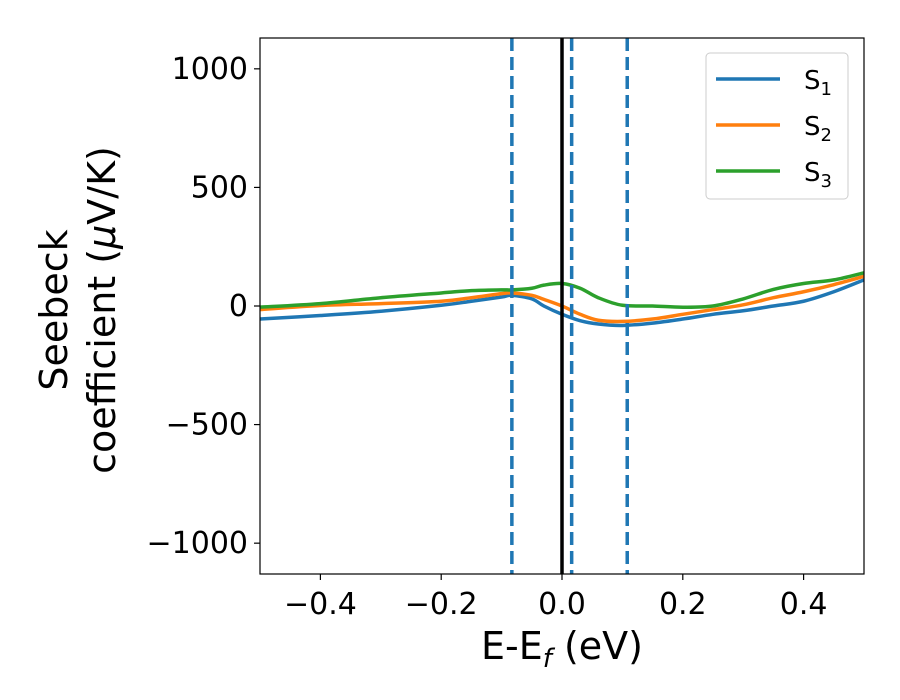 Image resolution: width=900 pixels, height=700 pixels. I want to click on legend-label-s3: S3, so click(818, 175).